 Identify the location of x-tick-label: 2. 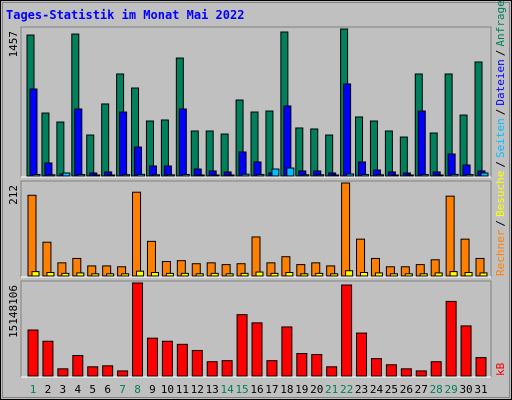
(48, 389).